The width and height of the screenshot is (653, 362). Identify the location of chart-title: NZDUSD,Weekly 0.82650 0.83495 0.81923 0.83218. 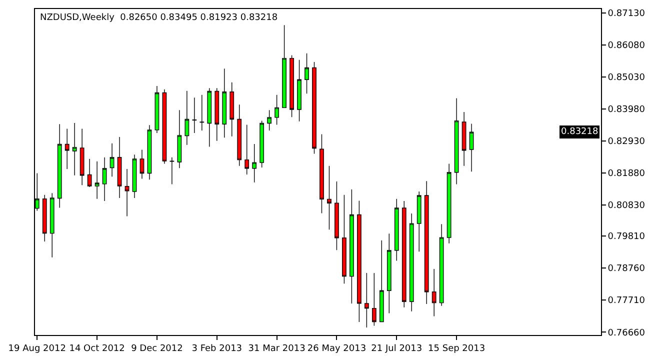
(159, 18).